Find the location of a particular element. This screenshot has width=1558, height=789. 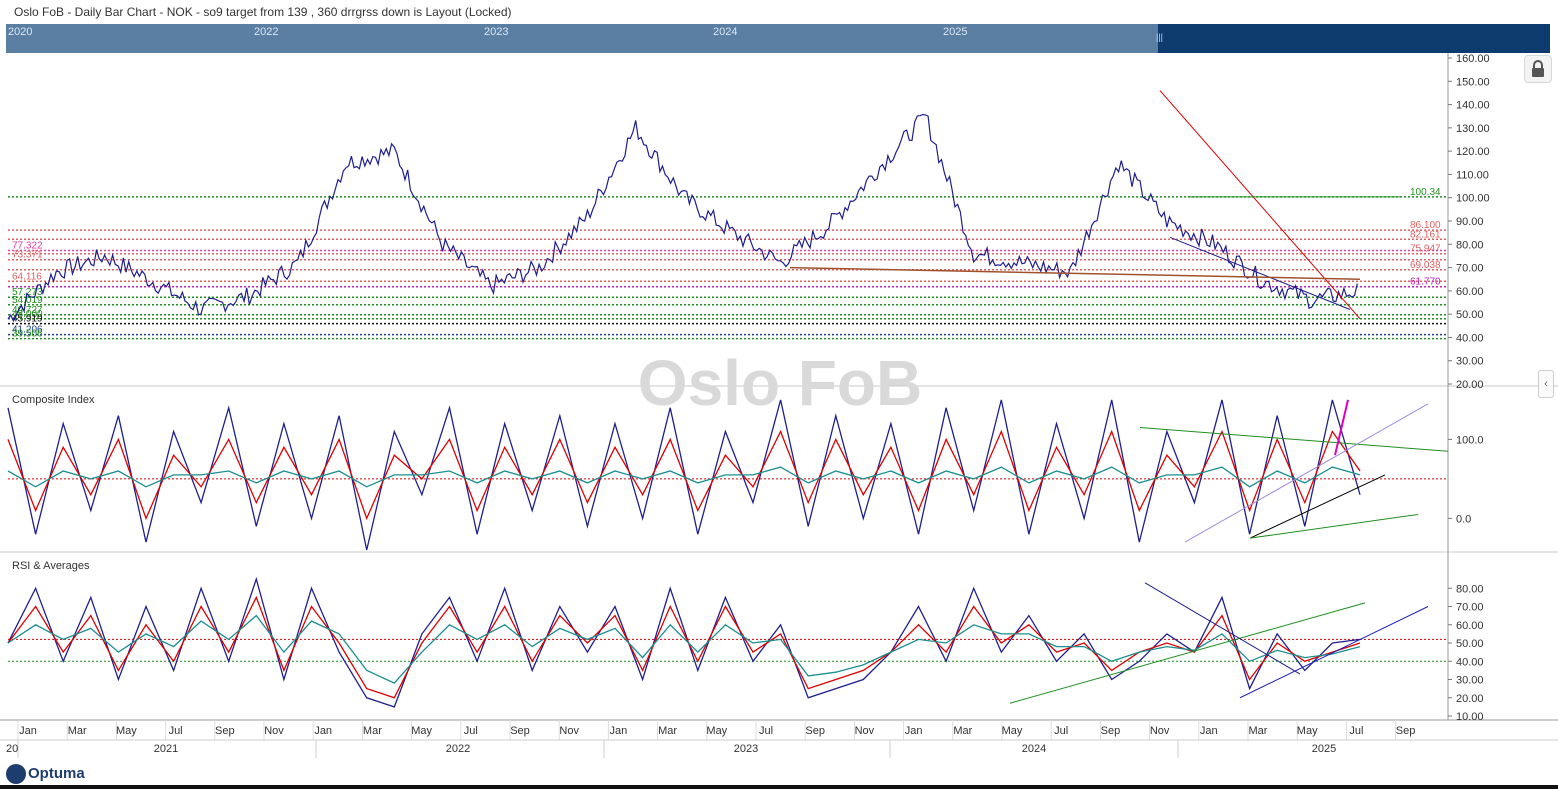

x-year-label: 2023 is located at coordinates (746, 749).